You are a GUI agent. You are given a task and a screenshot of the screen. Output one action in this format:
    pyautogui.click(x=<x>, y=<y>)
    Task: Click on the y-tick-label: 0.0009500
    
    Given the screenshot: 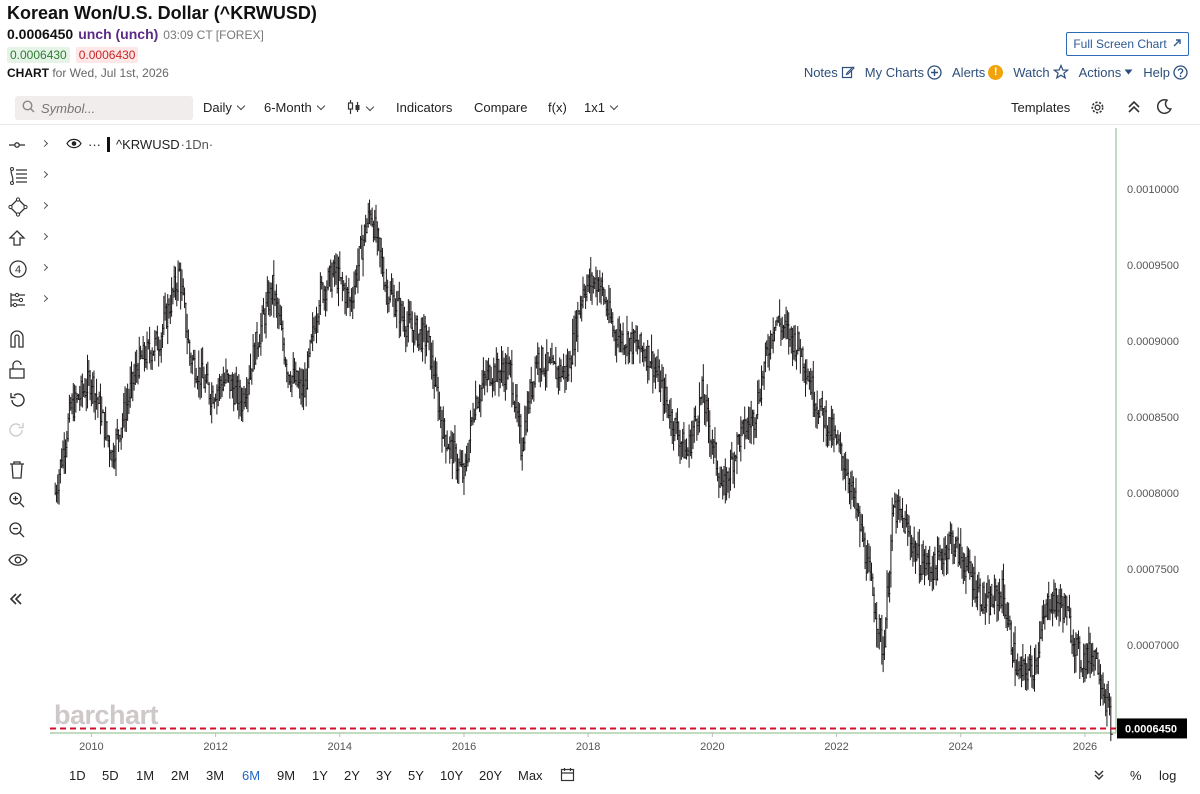 What is the action you would take?
    pyautogui.click(x=1153, y=266)
    